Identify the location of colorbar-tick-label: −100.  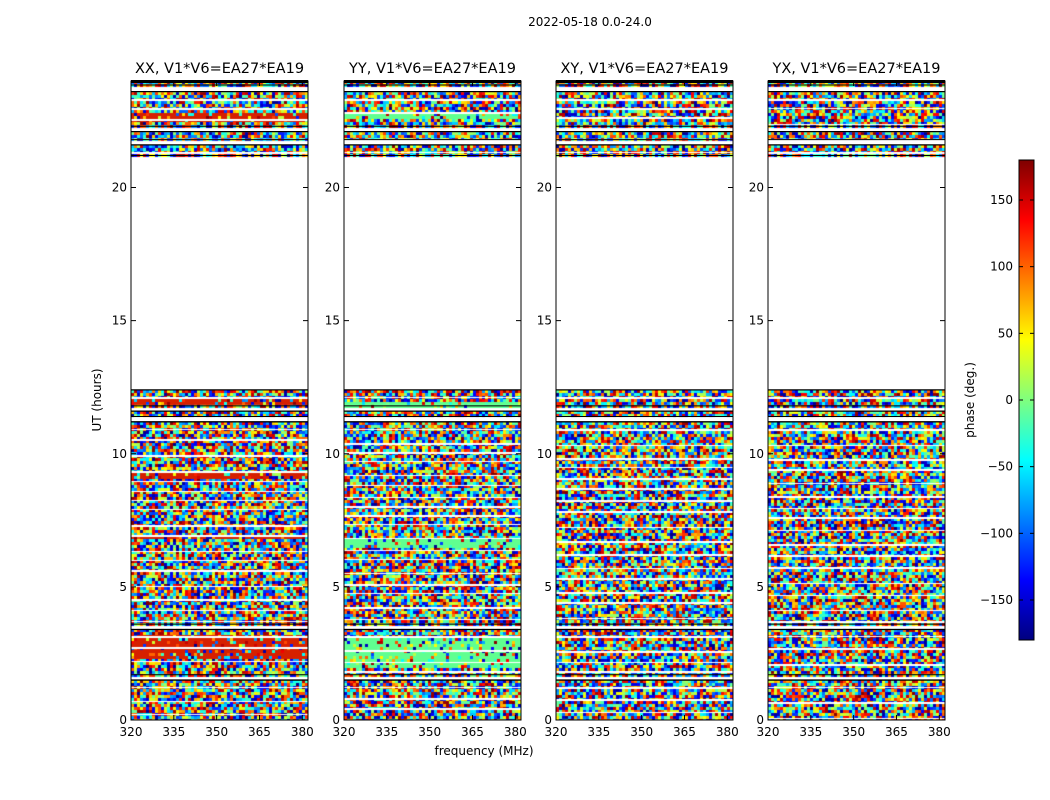
(996, 533).